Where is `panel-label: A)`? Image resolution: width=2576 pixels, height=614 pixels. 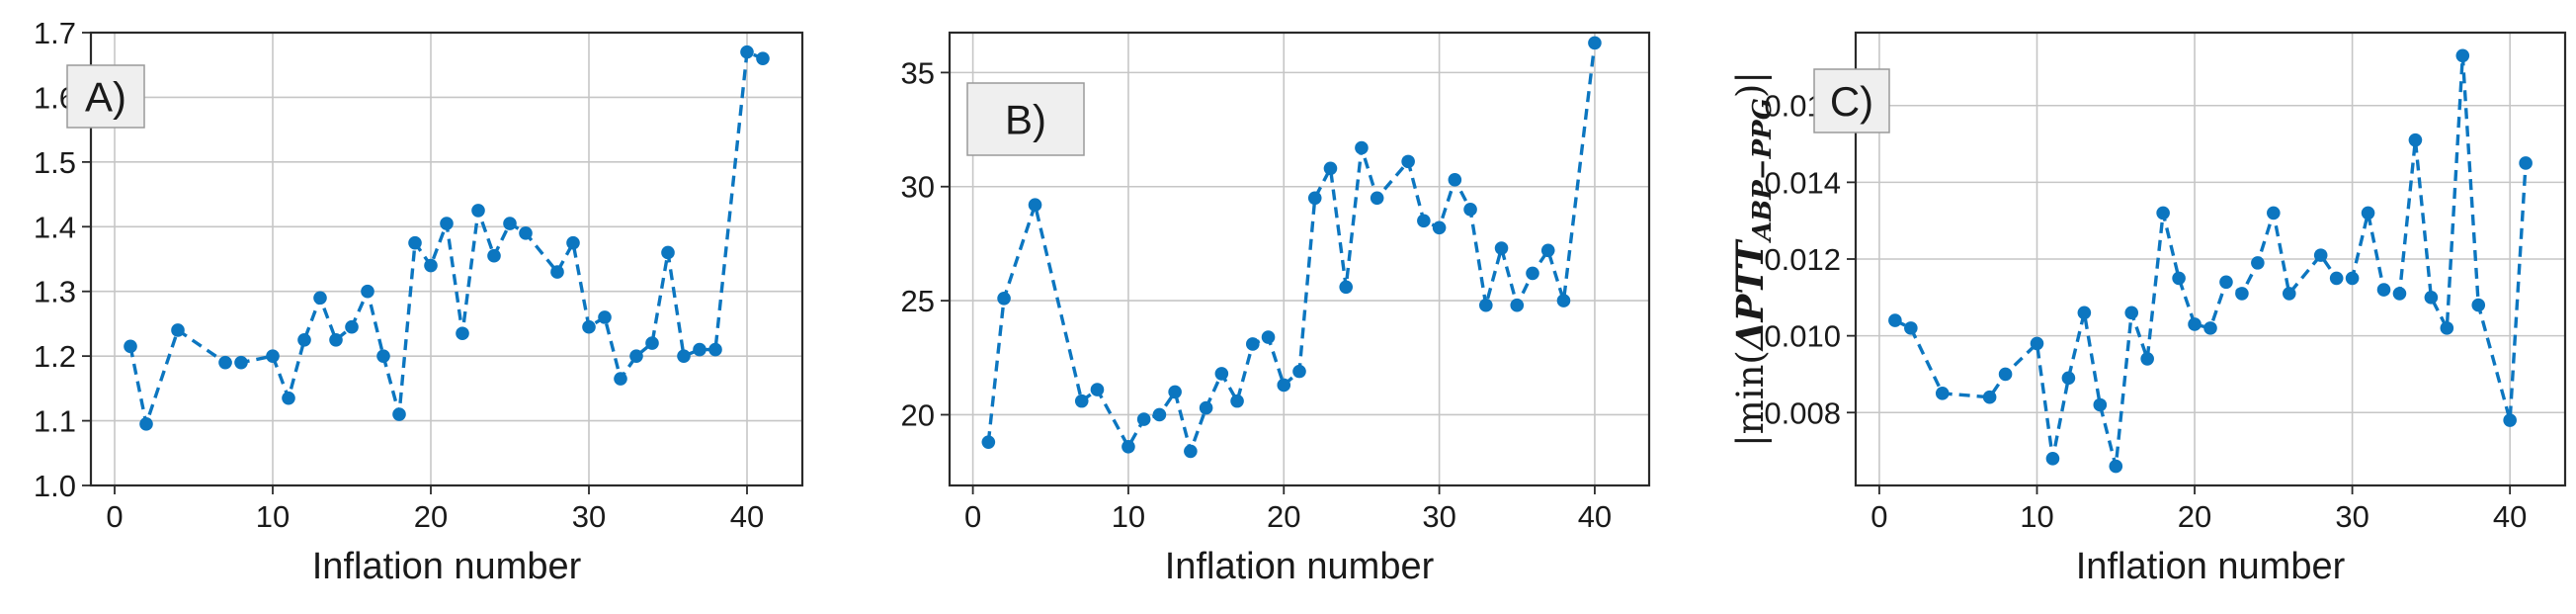
panel-label: A) is located at coordinates (105, 97).